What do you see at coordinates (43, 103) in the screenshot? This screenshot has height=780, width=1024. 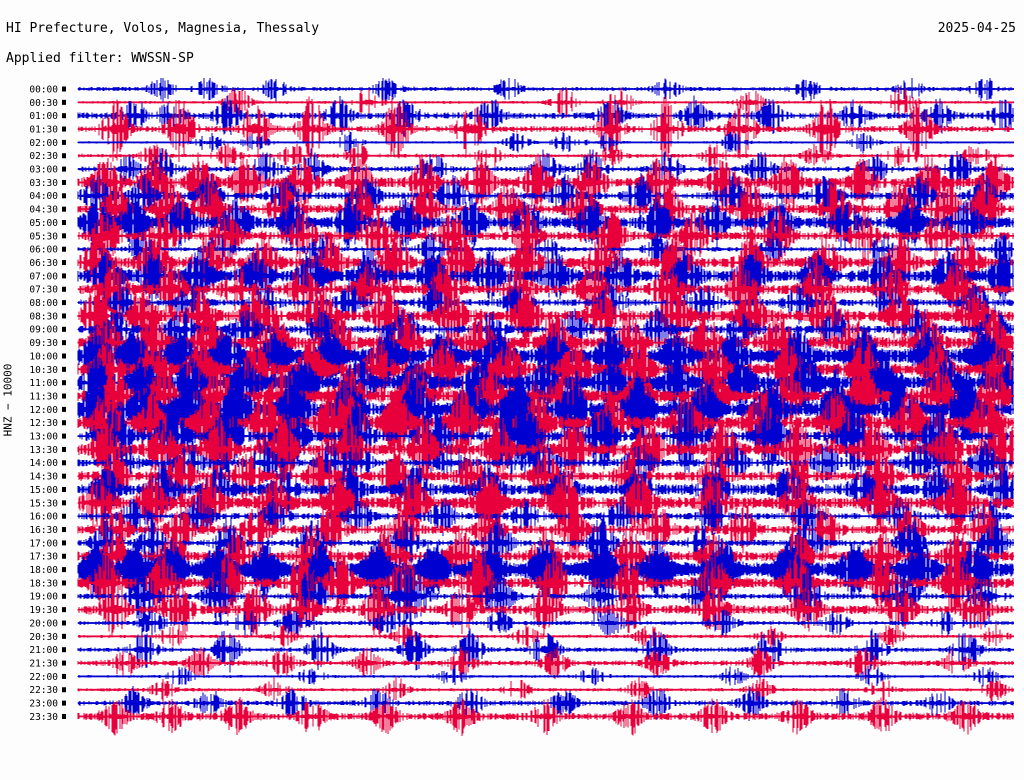 I see `time-label: 00:30` at bounding box center [43, 103].